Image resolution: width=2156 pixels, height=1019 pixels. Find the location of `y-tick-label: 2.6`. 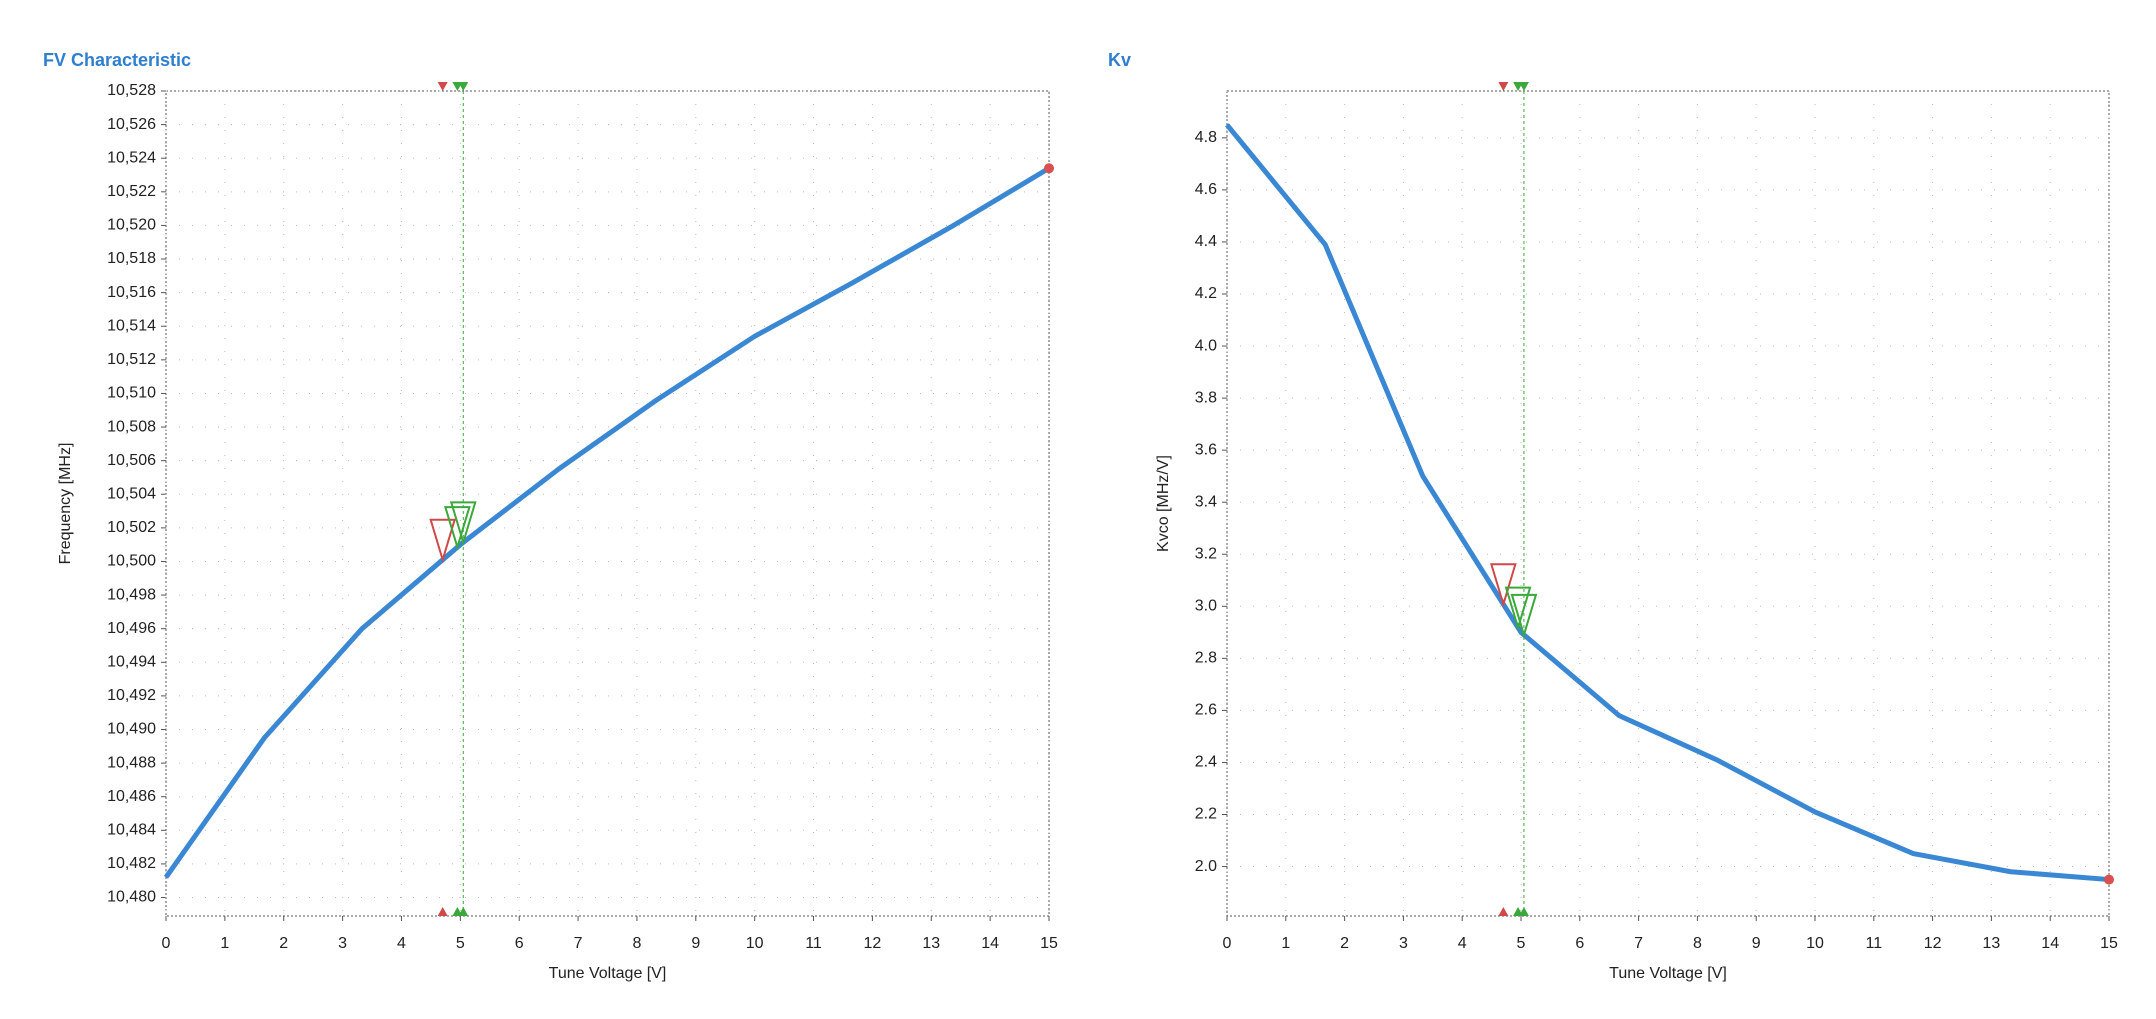

y-tick-label: 2.6 is located at coordinates (1206, 710).